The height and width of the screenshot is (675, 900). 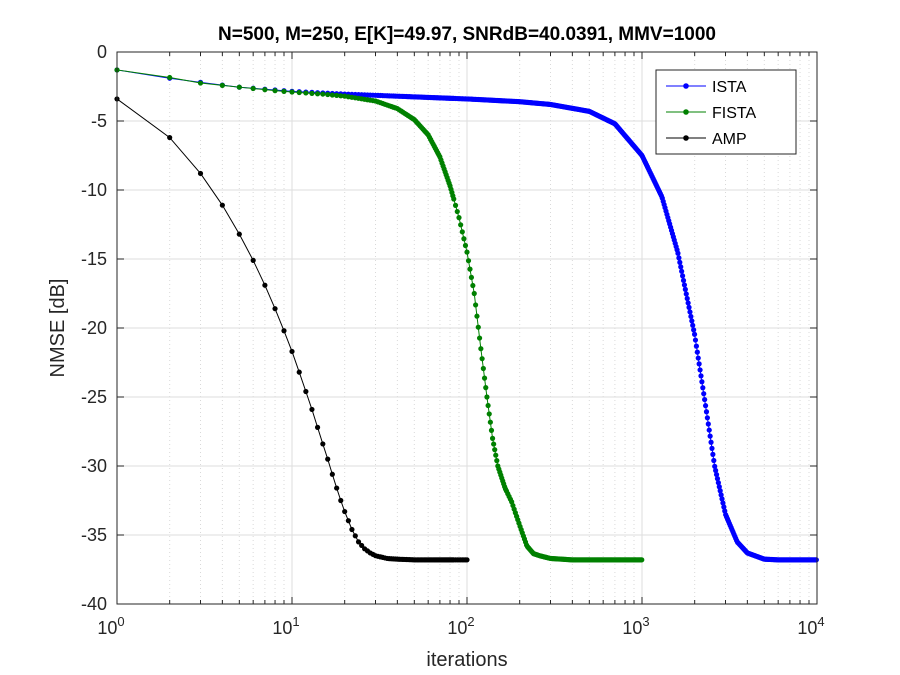 I want to click on x-tick-label: 10³, so click(x=635, y=626).